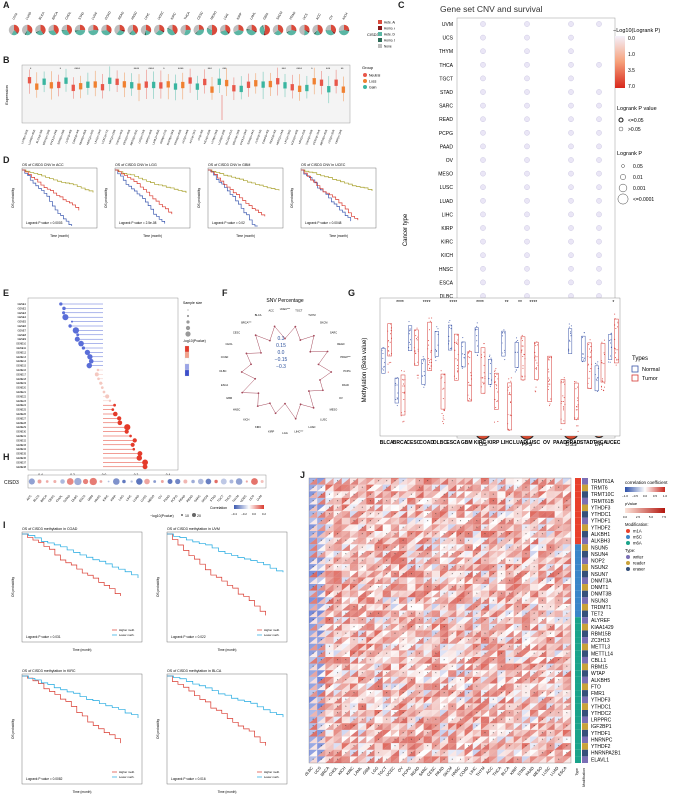  Describe the element at coordinates (193, 481) in the screenshot. I see `dot` at that location.